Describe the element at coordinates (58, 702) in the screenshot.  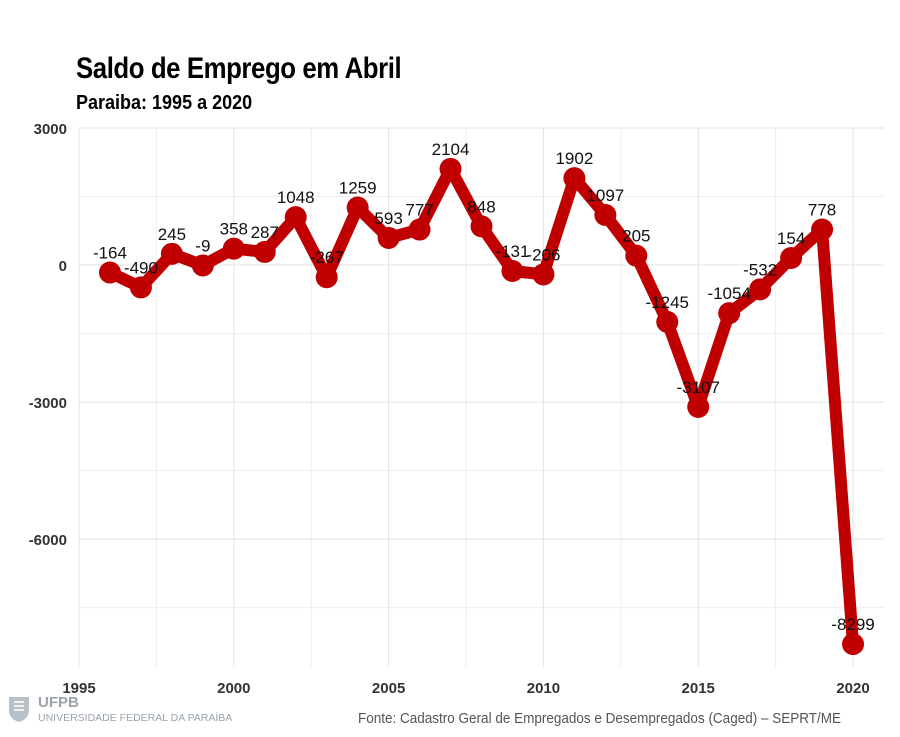
I see `logo-name: UFPB` at that location.